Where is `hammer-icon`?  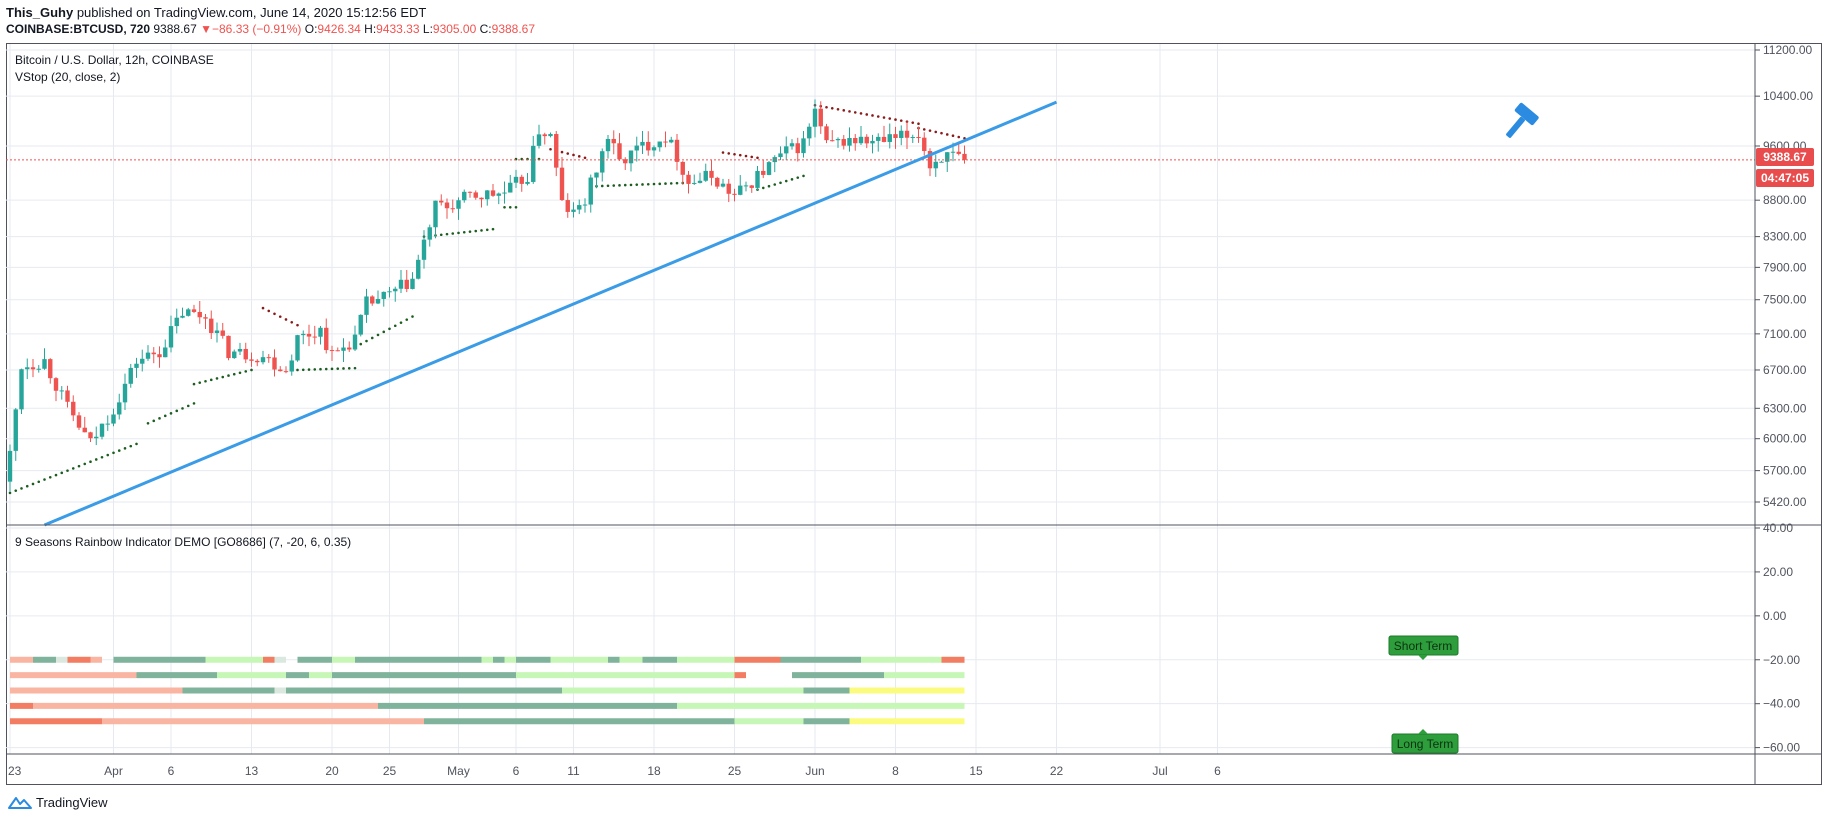 hammer-icon is located at coordinates (1519, 123).